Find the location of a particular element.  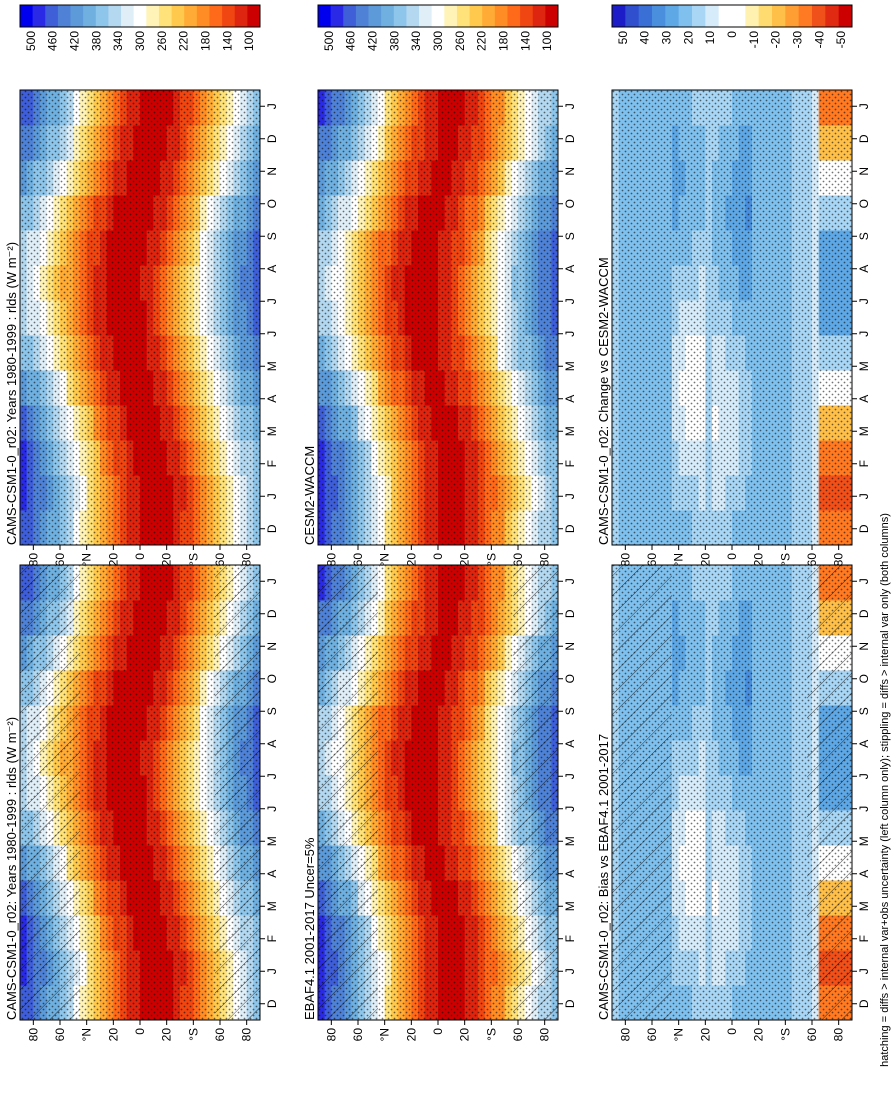

colorbar-tick-label: -20 is located at coordinates (776, 40).